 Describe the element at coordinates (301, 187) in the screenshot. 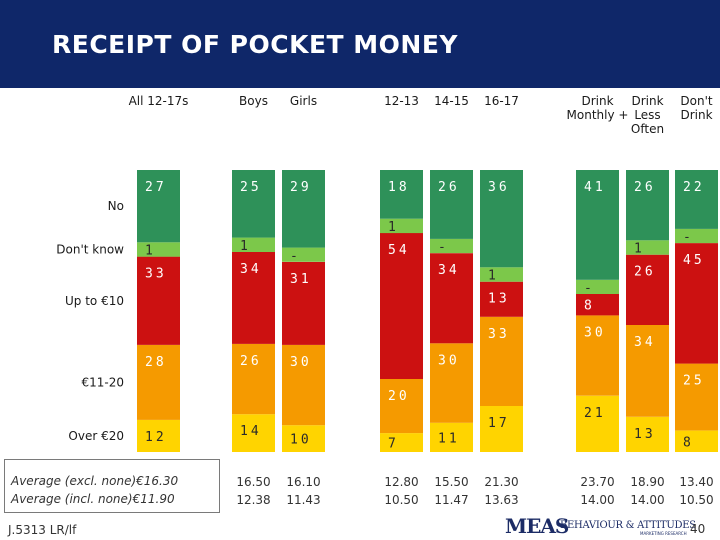

I see `data-label: 29` at that location.